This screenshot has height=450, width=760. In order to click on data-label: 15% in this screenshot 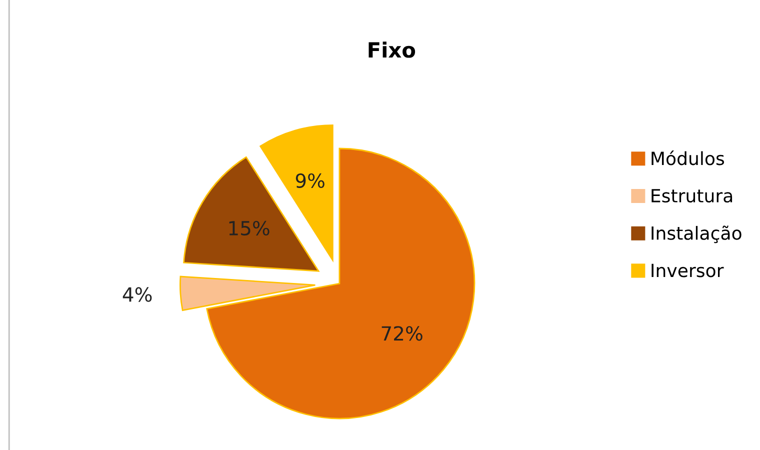, I will do `click(249, 228)`.